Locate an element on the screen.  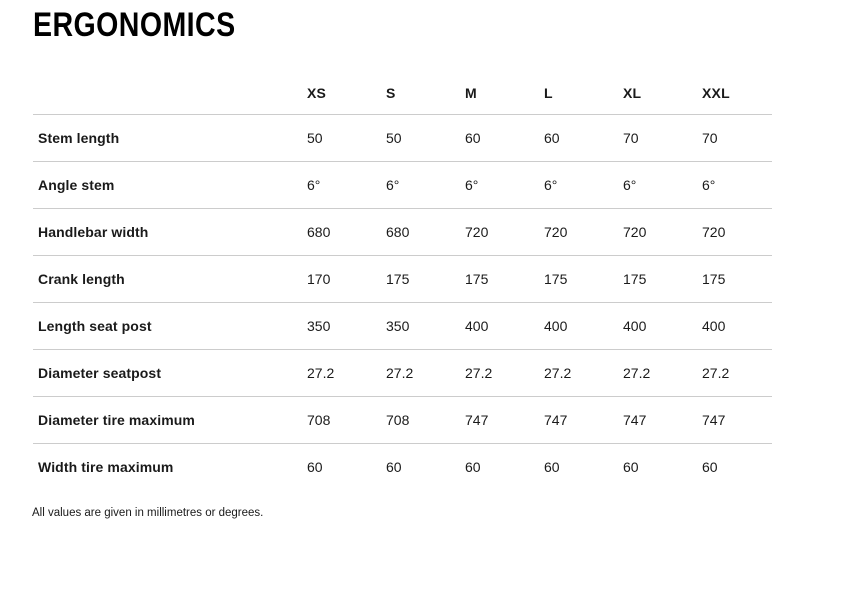
value-cell: 170 is located at coordinates (346, 279).